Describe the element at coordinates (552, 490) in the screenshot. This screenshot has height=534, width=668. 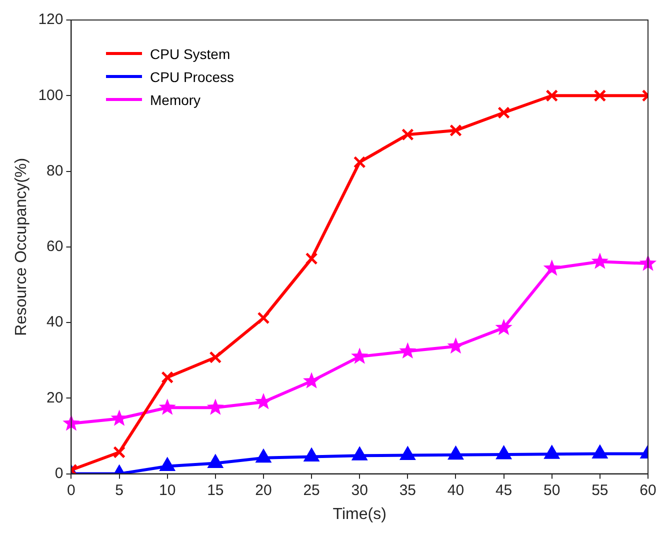
I see `x-tick-label: 50` at that location.